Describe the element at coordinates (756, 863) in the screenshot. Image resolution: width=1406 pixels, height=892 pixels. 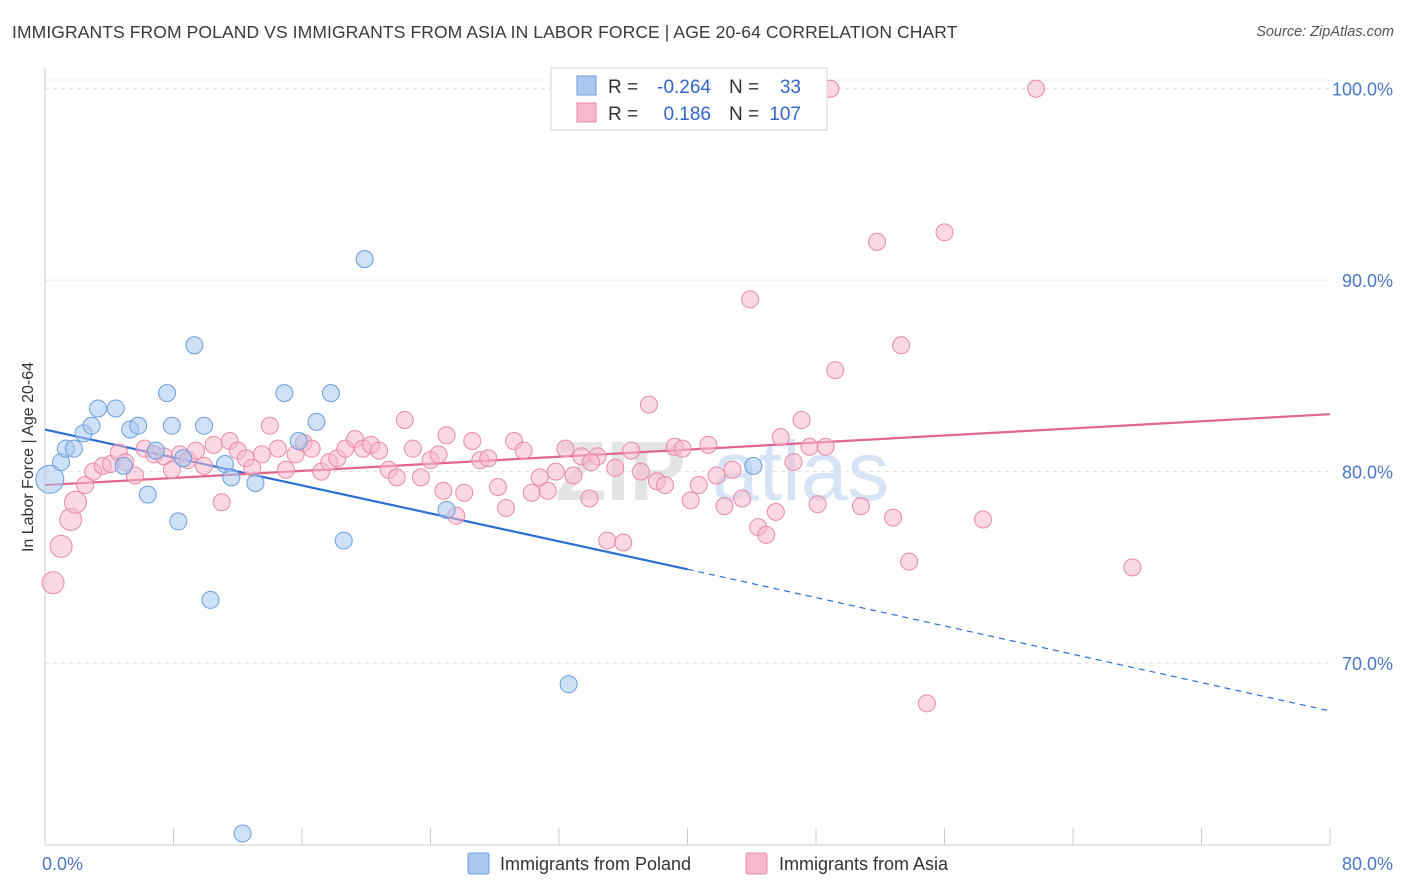
I see `bottom-legend-swatch-asia` at that location.